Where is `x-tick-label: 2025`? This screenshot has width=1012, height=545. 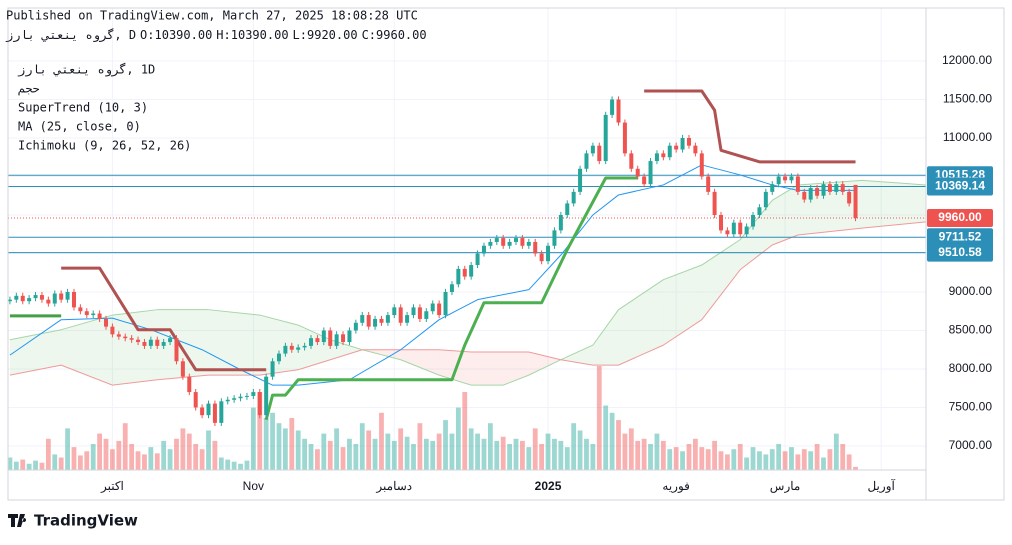
x-tick-label: 2025 is located at coordinates (548, 486).